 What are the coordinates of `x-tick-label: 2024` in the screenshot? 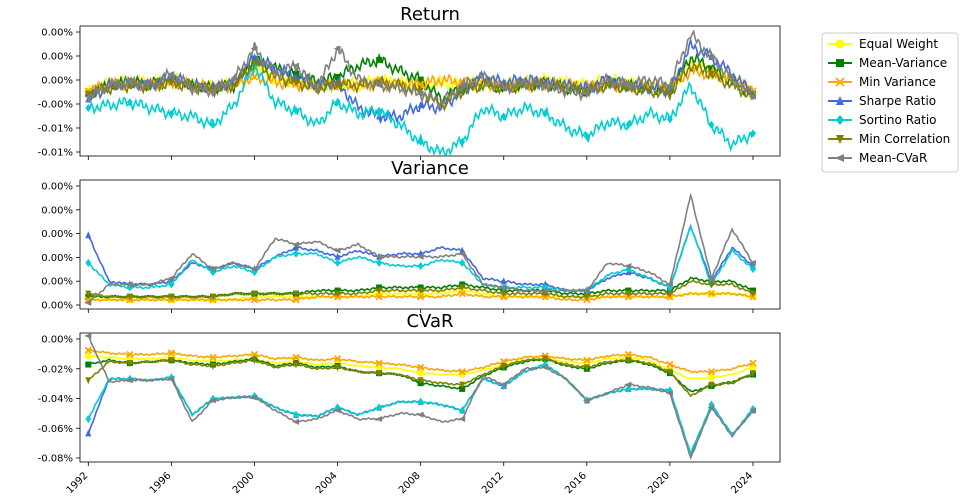 It's located at (742, 483).